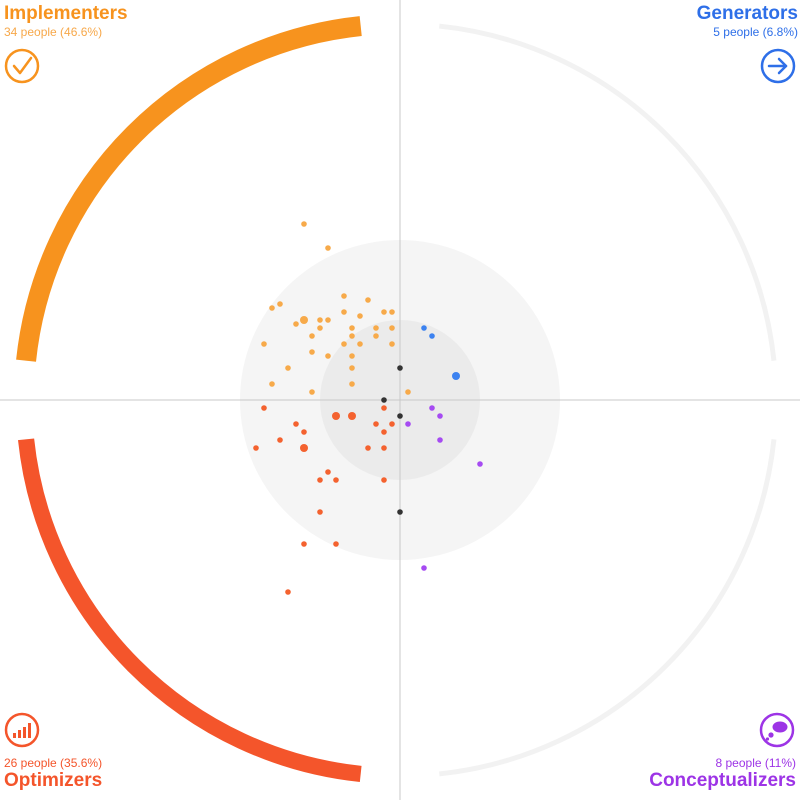  I want to click on check-icon, so click(22, 66).